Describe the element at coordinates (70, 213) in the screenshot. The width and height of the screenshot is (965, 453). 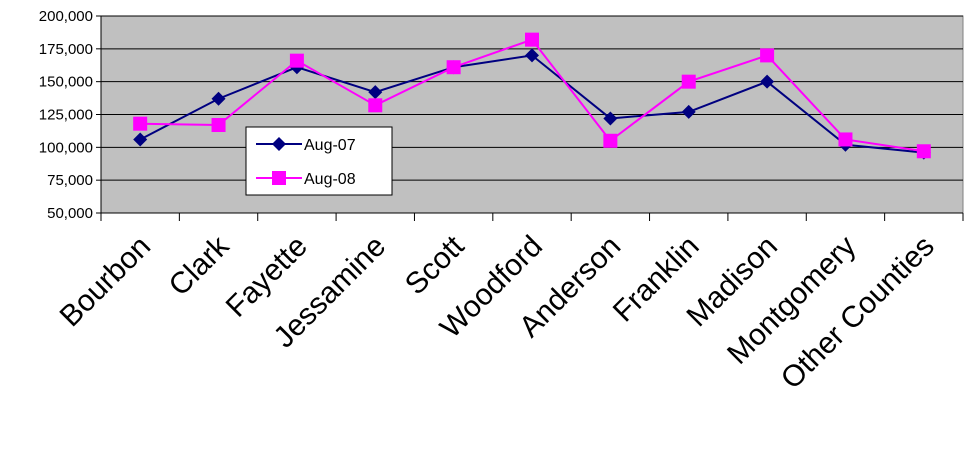
I see `y-tick-label: 50,000` at that location.